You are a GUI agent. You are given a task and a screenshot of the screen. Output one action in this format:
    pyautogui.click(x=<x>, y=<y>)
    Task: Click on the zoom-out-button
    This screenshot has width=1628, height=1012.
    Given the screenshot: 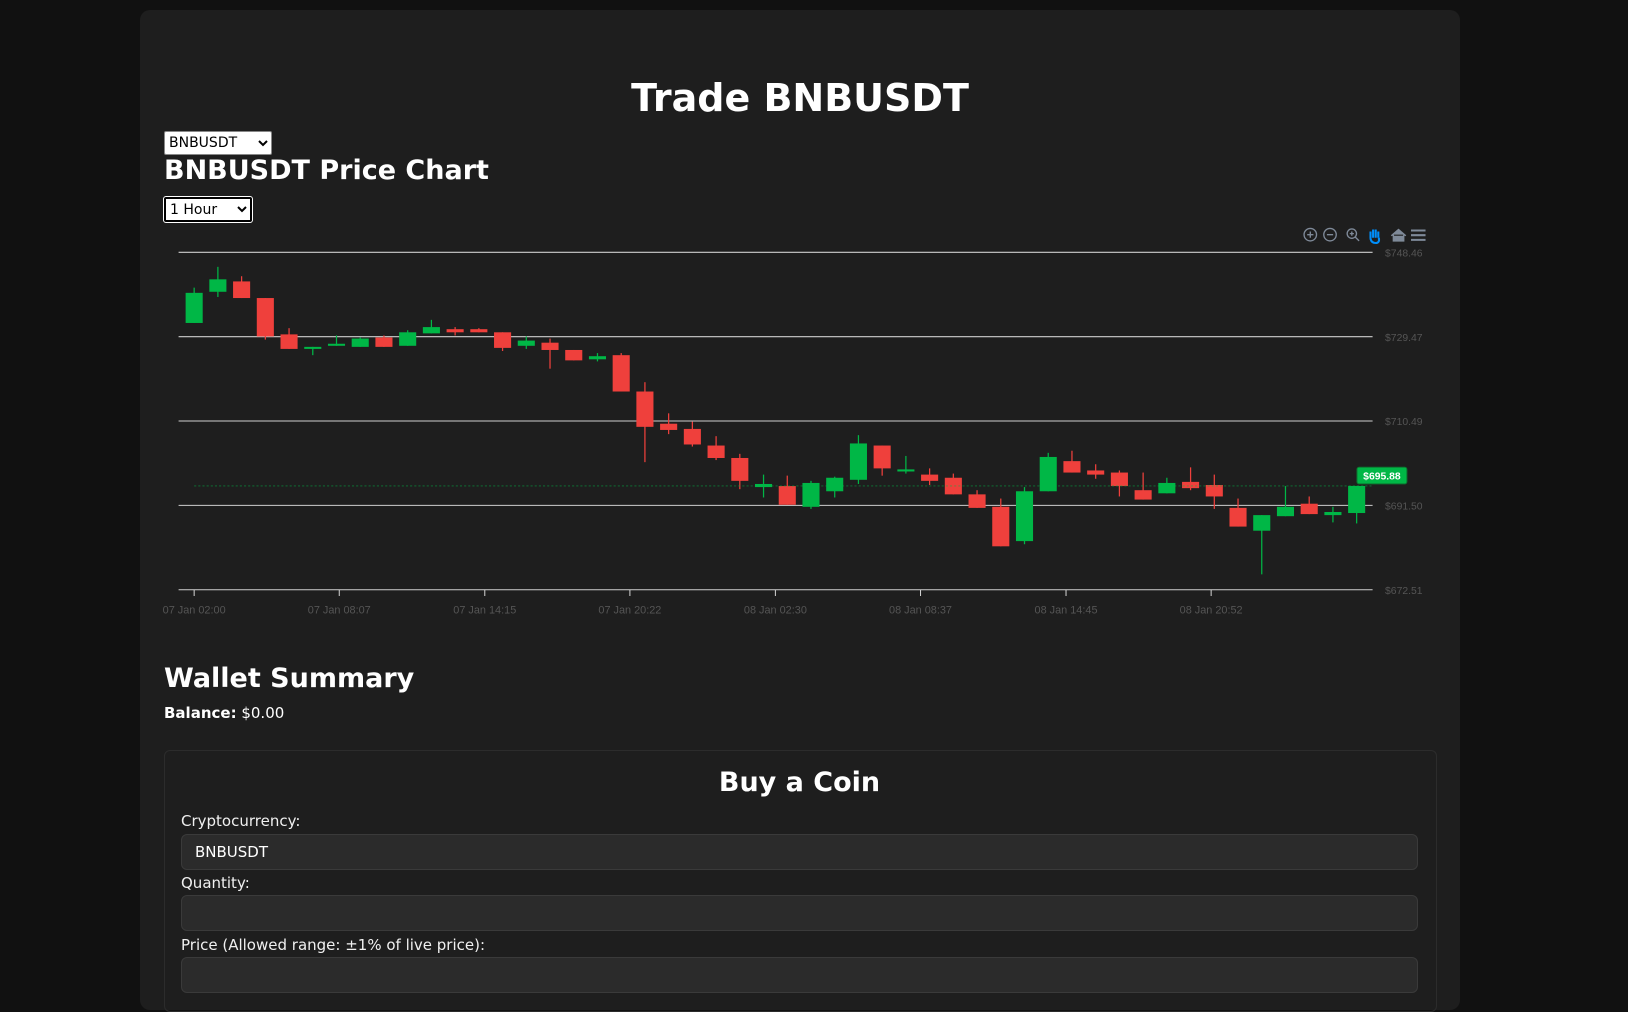 What is the action you would take?
    pyautogui.click(x=1330, y=234)
    